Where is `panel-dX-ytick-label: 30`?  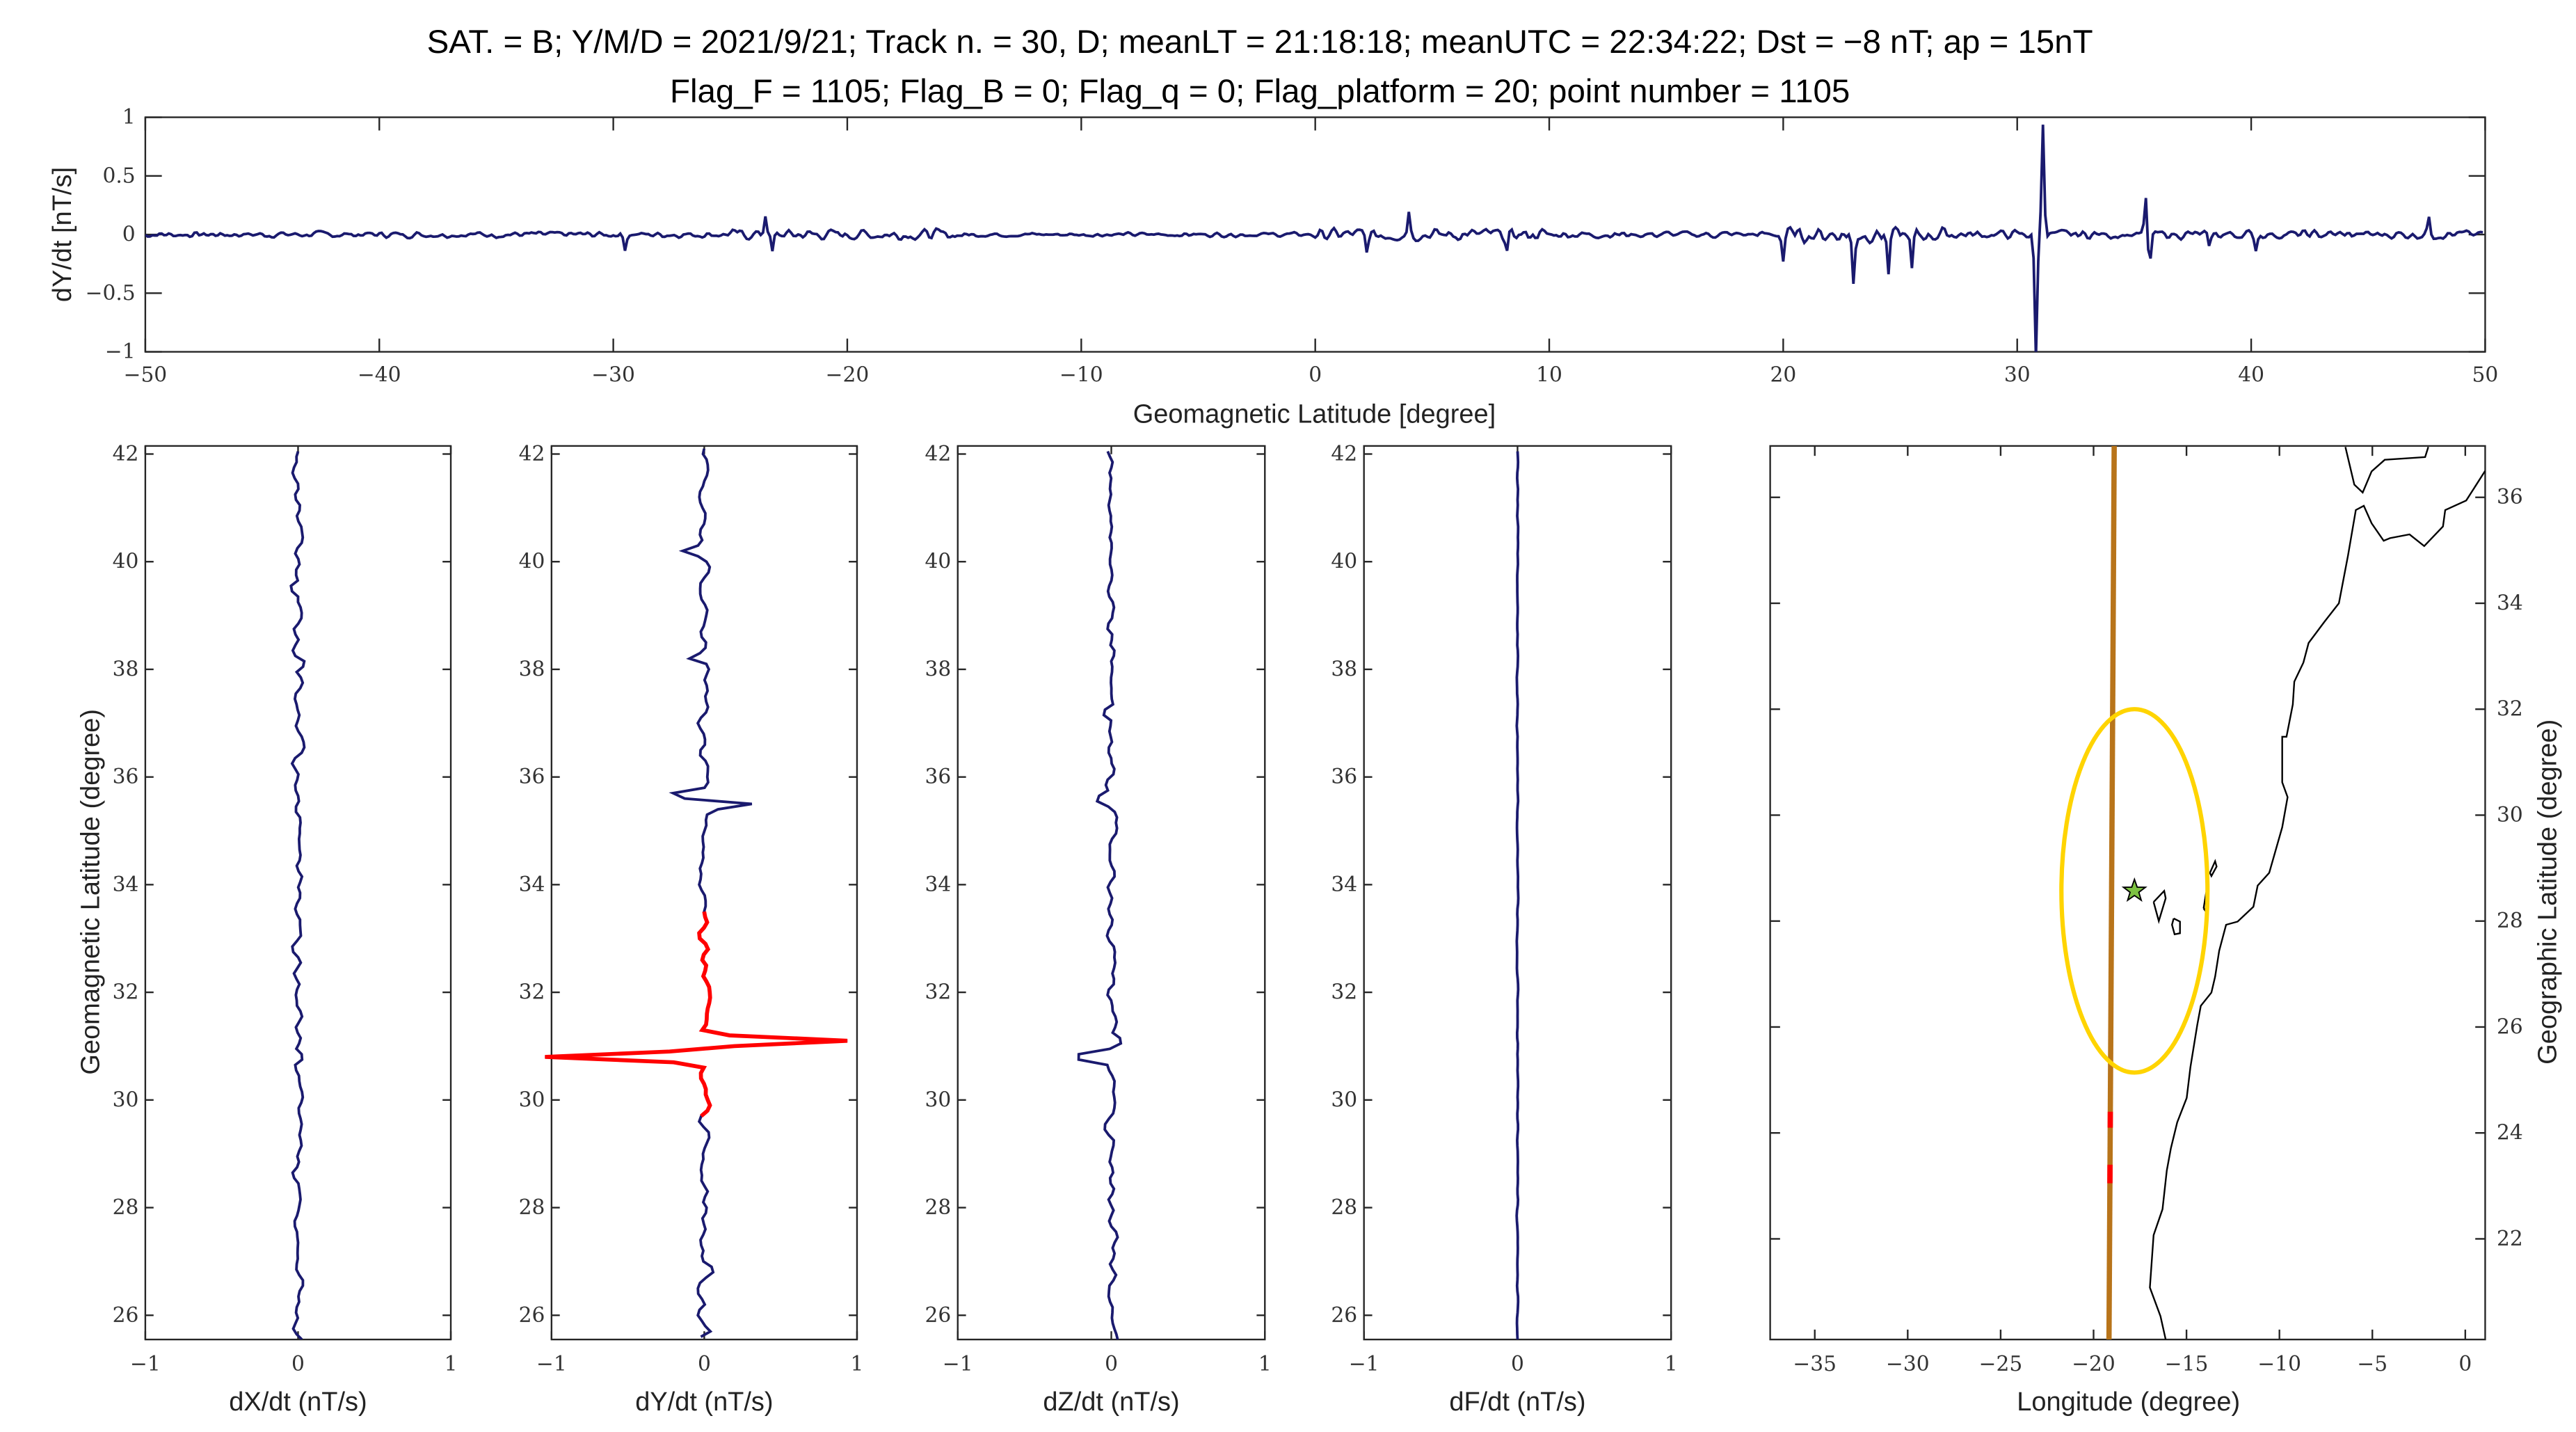 panel-dX-ytick-label: 30 is located at coordinates (126, 1099).